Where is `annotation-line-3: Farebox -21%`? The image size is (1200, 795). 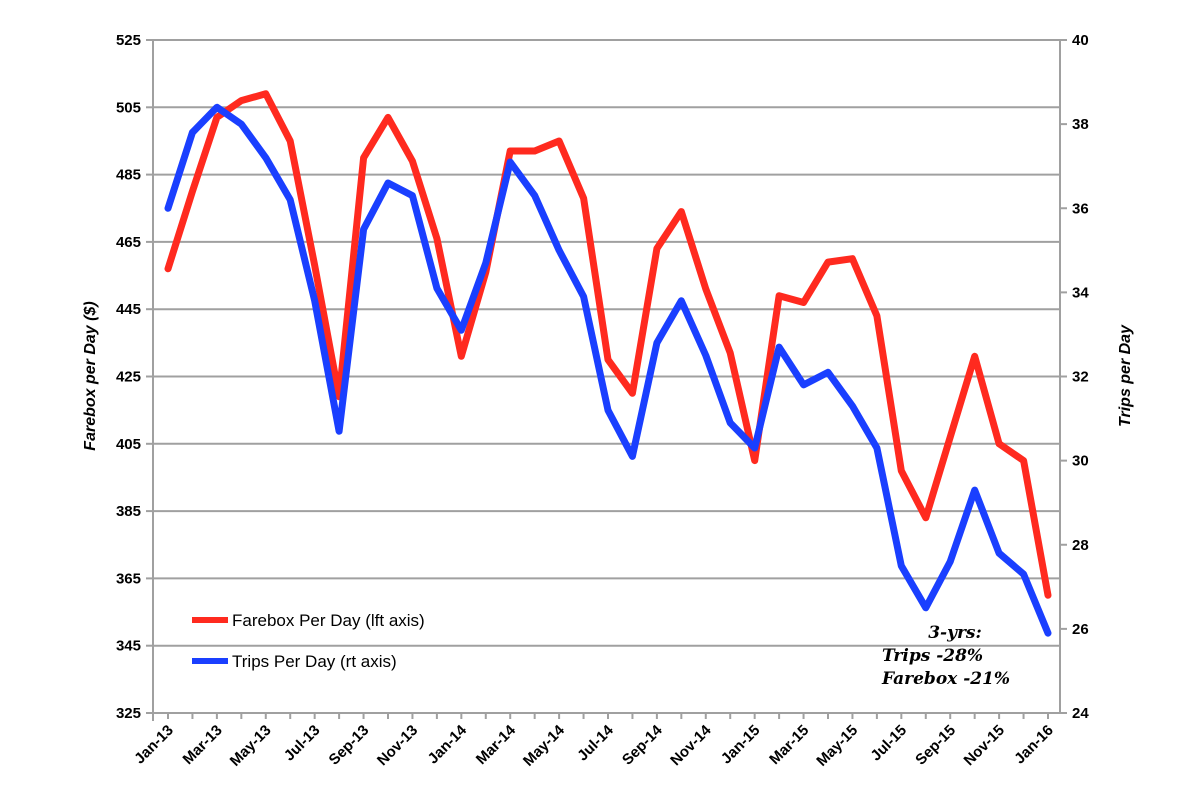
annotation-line-3: Farebox -21% is located at coordinates (945, 679).